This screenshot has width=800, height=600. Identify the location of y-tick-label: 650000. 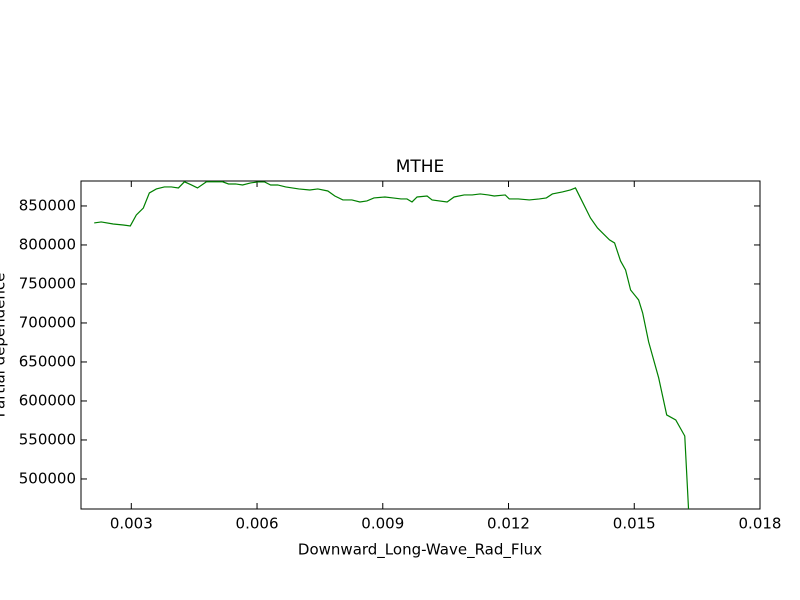
(47, 361).